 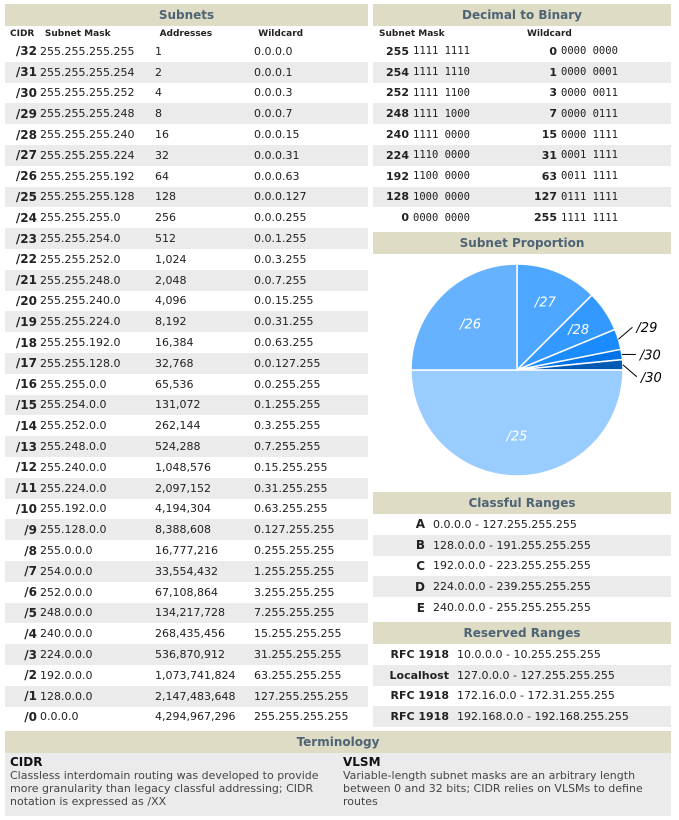 I want to click on wildcard-cell: 1.255.255.255, so click(x=294, y=571).